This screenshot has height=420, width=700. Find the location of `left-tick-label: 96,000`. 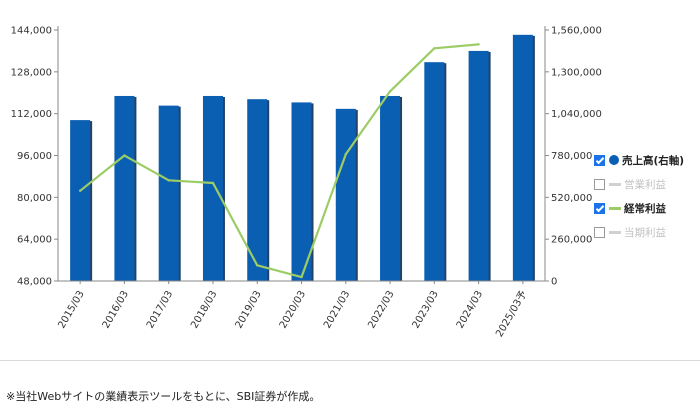

left-tick-label: 96,000 is located at coordinates (34, 156).